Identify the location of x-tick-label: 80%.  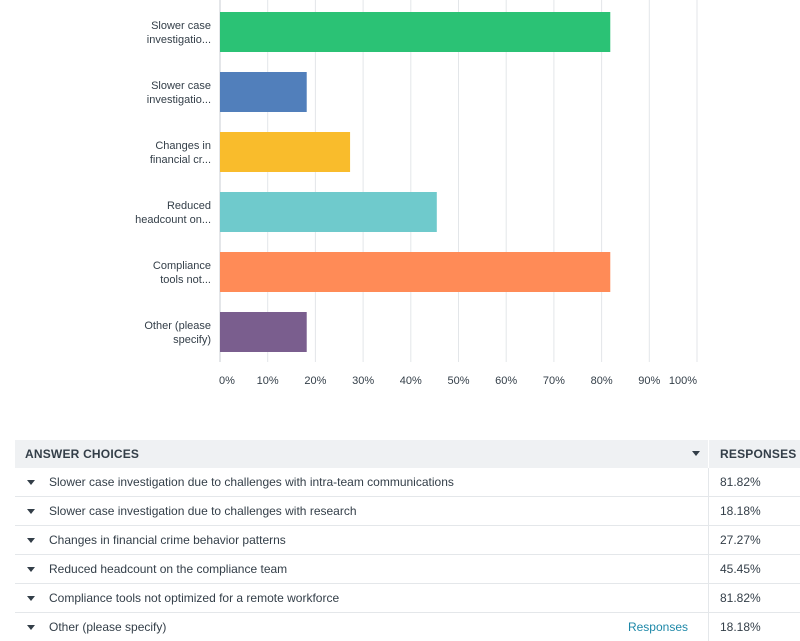
(602, 381).